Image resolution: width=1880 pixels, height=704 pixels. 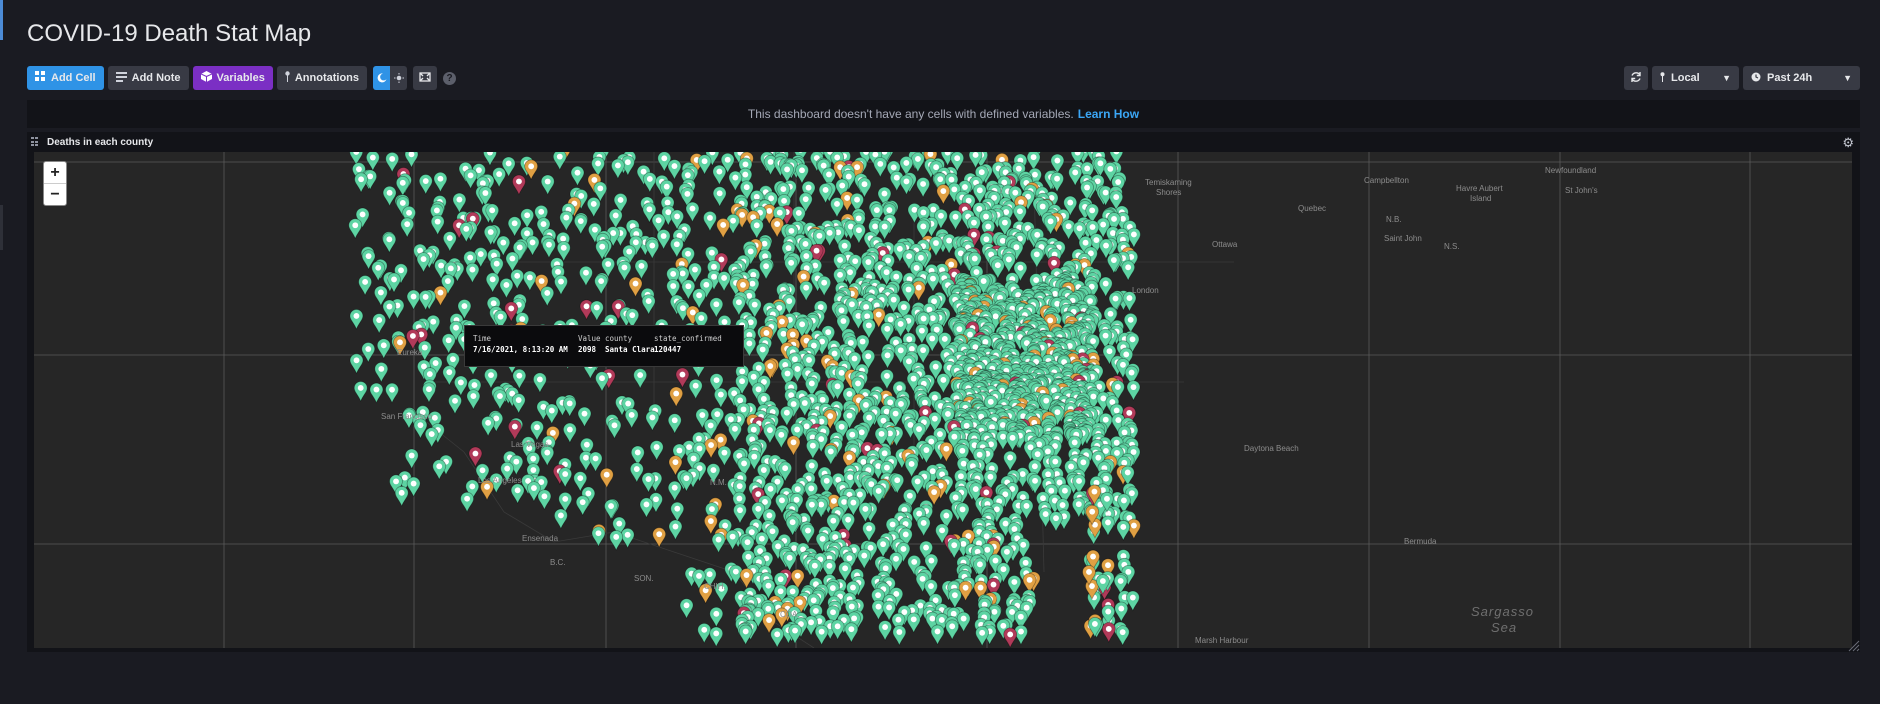 I want to click on add-cell-button: Add Cell, so click(x=65, y=78).